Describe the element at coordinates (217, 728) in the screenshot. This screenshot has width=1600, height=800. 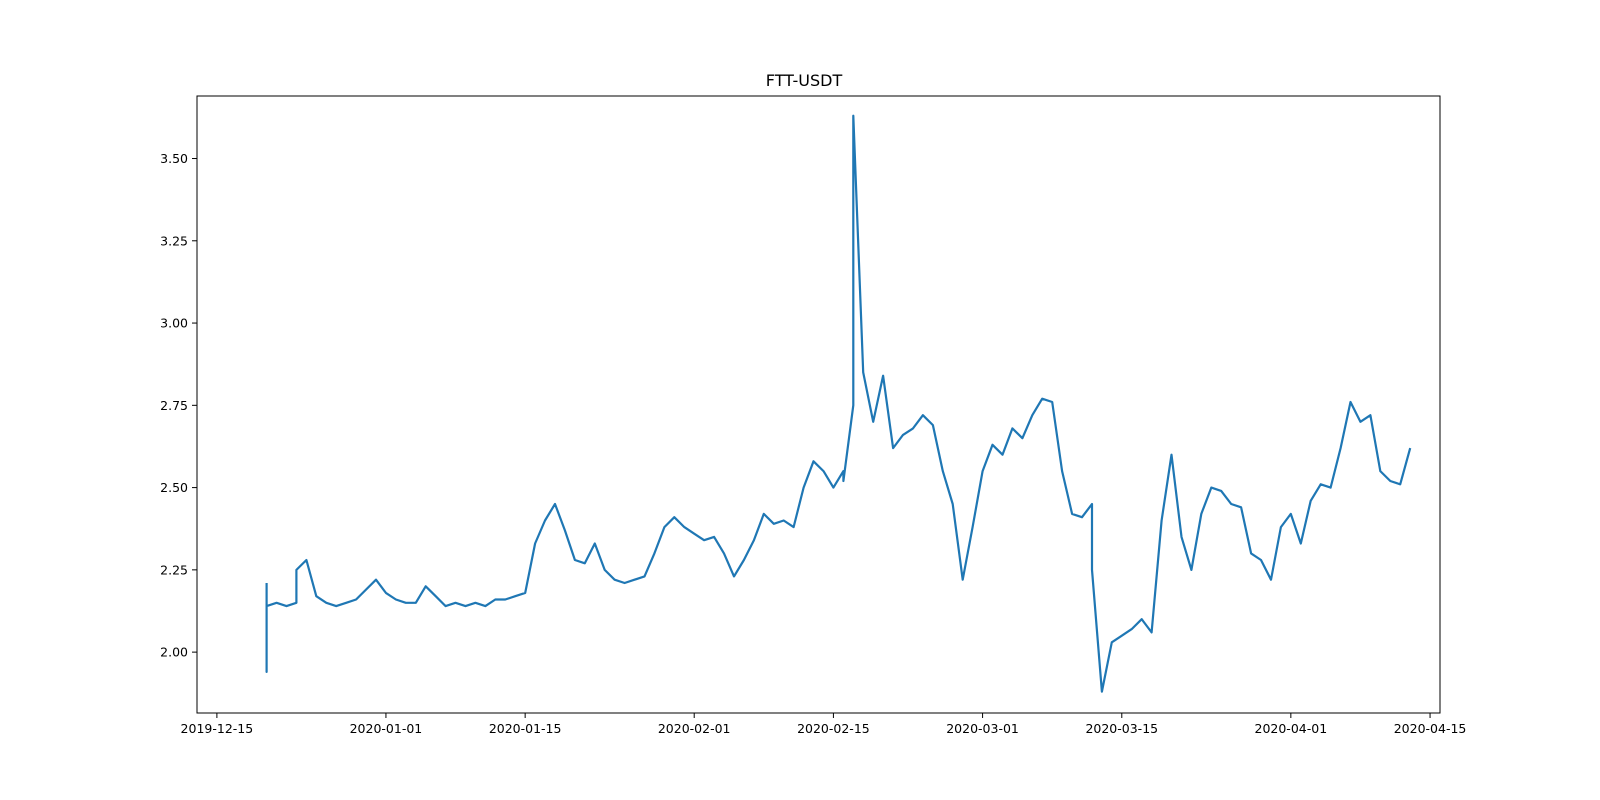
I see `x-tick-label: 2019-12-15` at that location.